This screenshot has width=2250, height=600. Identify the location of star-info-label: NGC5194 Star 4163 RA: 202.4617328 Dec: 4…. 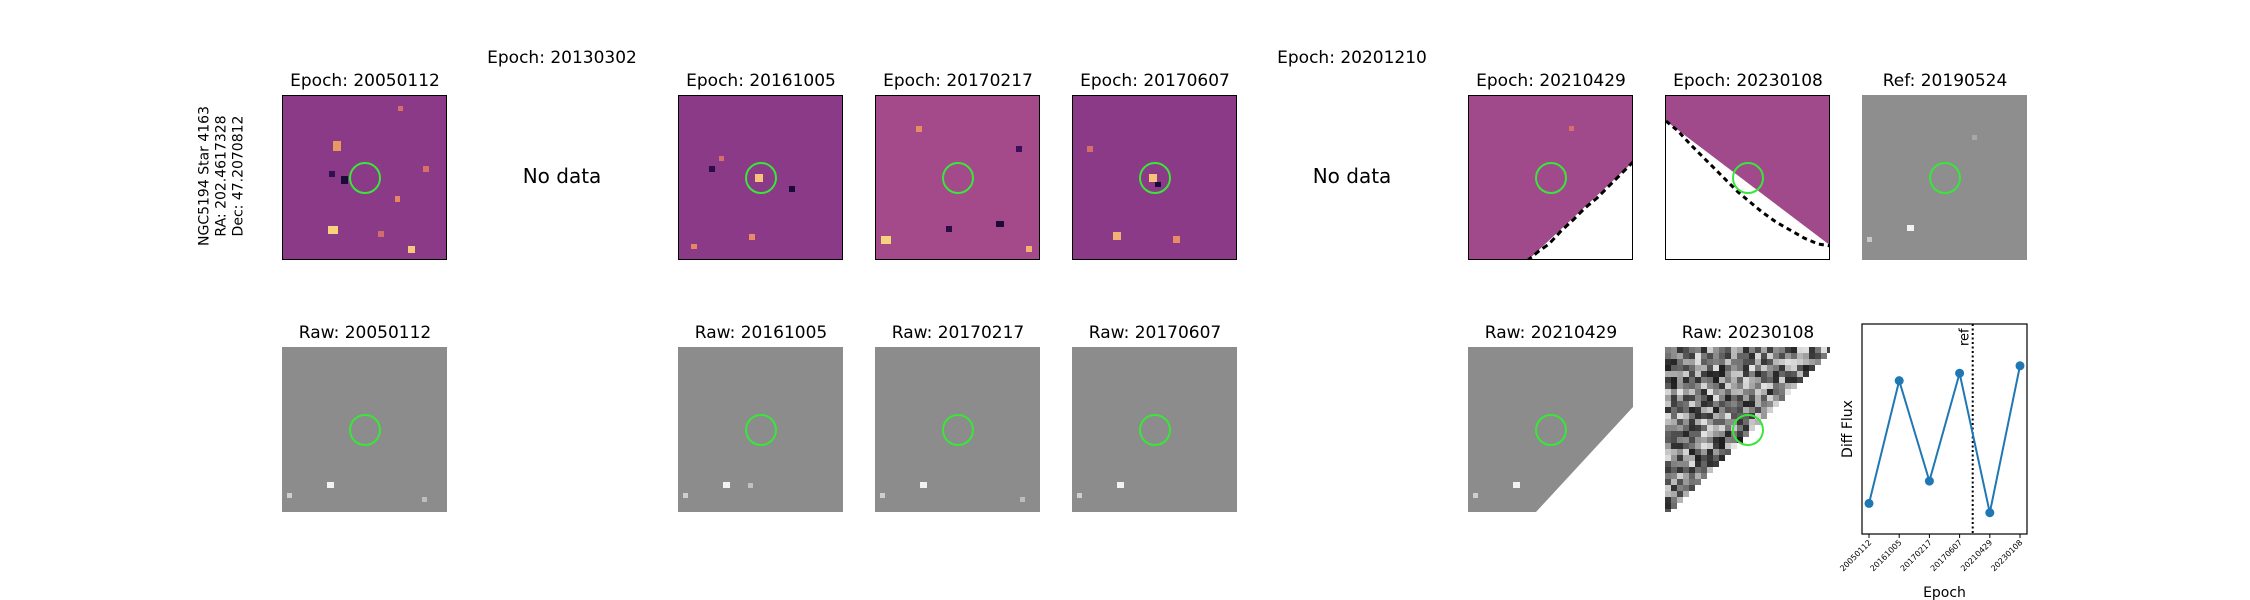
(222, 176).